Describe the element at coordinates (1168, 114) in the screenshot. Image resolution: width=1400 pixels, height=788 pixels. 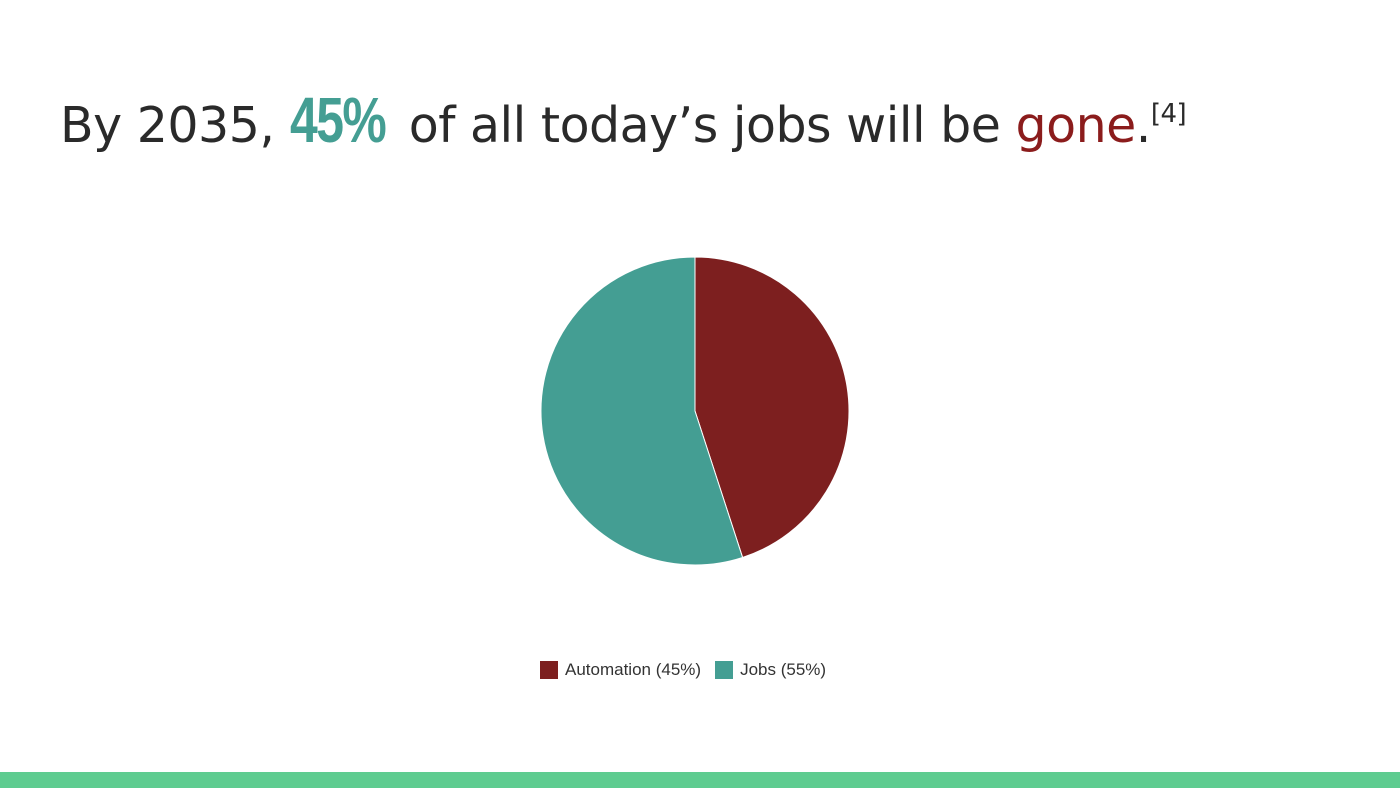
I see `headline-citation: [4]` at that location.